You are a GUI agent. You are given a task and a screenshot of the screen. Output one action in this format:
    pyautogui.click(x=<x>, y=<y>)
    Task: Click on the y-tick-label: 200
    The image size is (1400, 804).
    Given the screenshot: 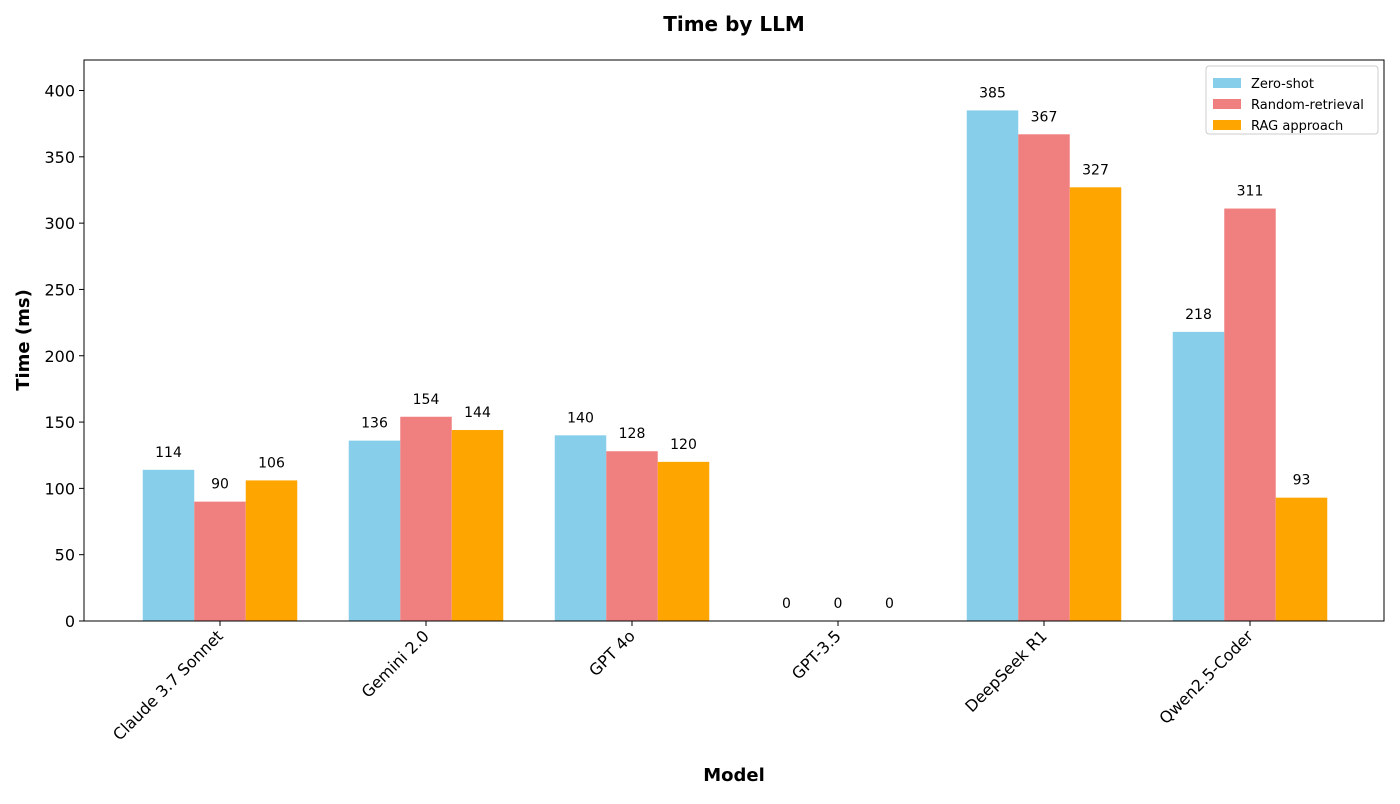 What is the action you would take?
    pyautogui.click(x=59, y=356)
    